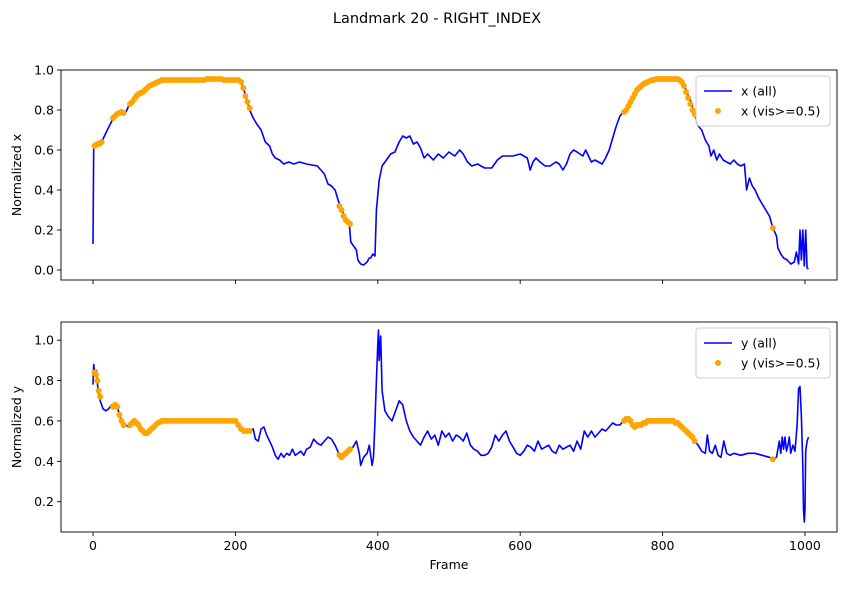 Image resolution: width=846 pixels, height=589 pixels. What do you see at coordinates (520, 545) in the screenshot?
I see `x-tick-label: 600` at bounding box center [520, 545].